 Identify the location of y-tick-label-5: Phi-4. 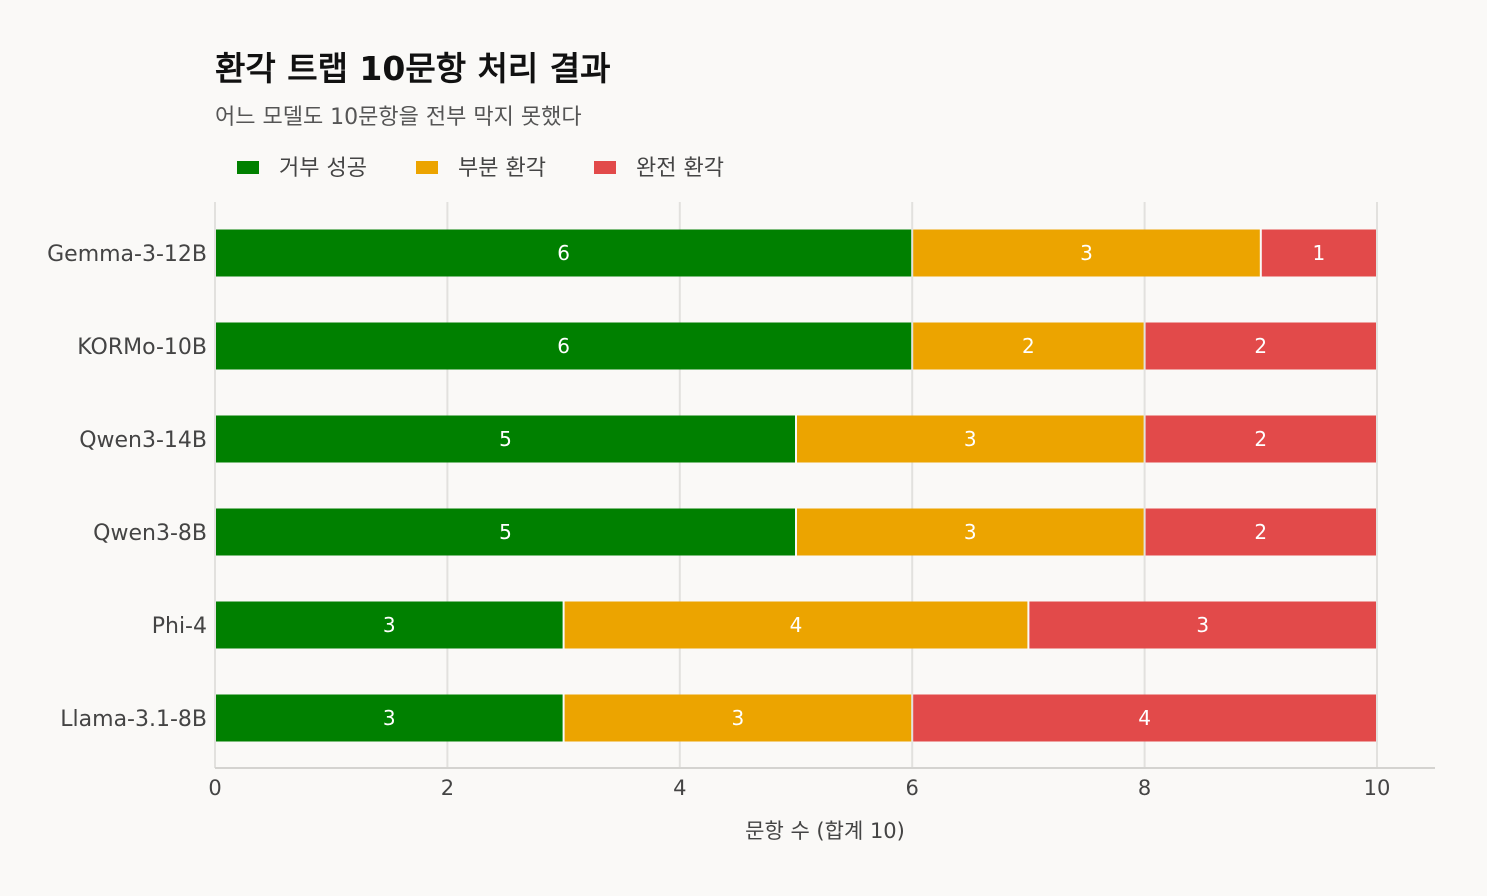
(179, 626).